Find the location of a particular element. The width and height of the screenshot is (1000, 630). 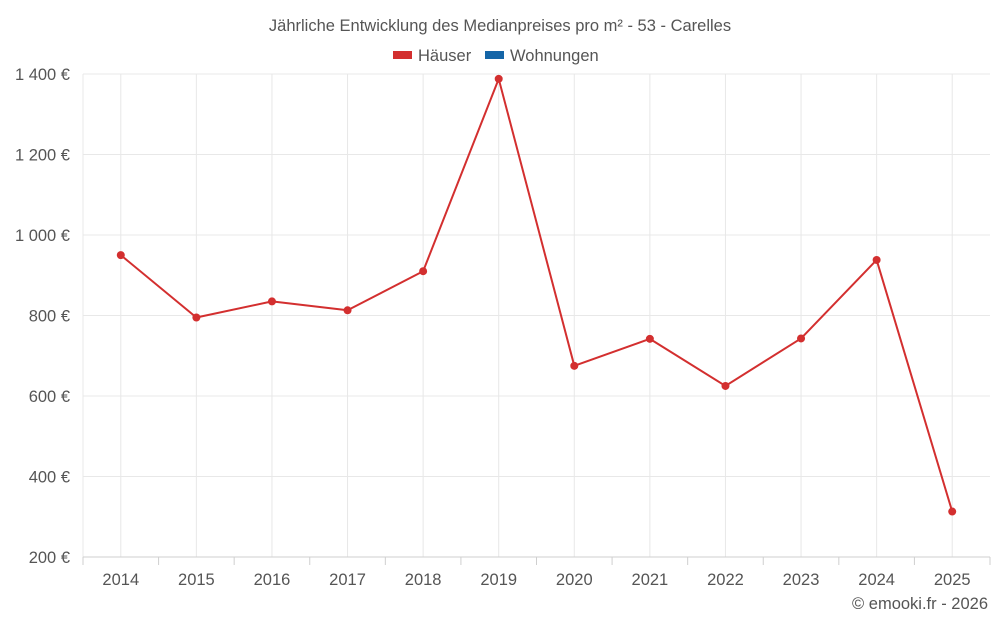

legend-item-houses: Häuser is located at coordinates (432, 56).